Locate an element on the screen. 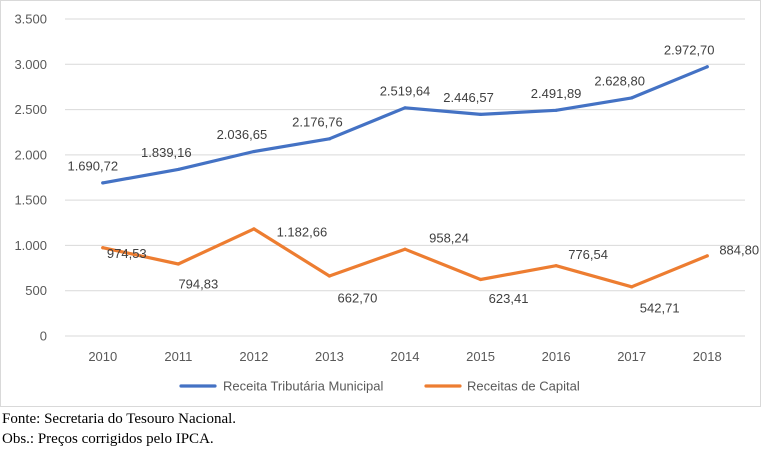 The height and width of the screenshot is (452, 761). data-label-s0-2010: 1.690,72 is located at coordinates (92, 165).